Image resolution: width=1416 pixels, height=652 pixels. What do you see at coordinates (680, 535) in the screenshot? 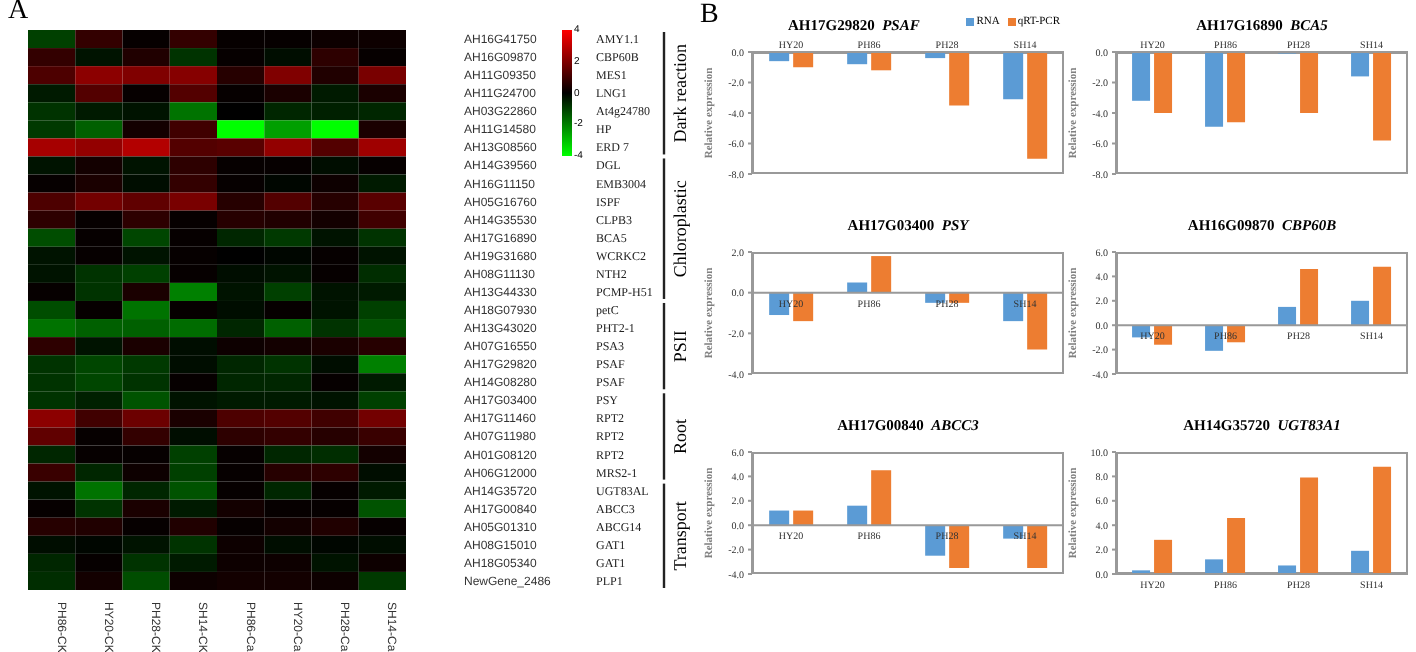
I see `text: Transport` at bounding box center [680, 535].